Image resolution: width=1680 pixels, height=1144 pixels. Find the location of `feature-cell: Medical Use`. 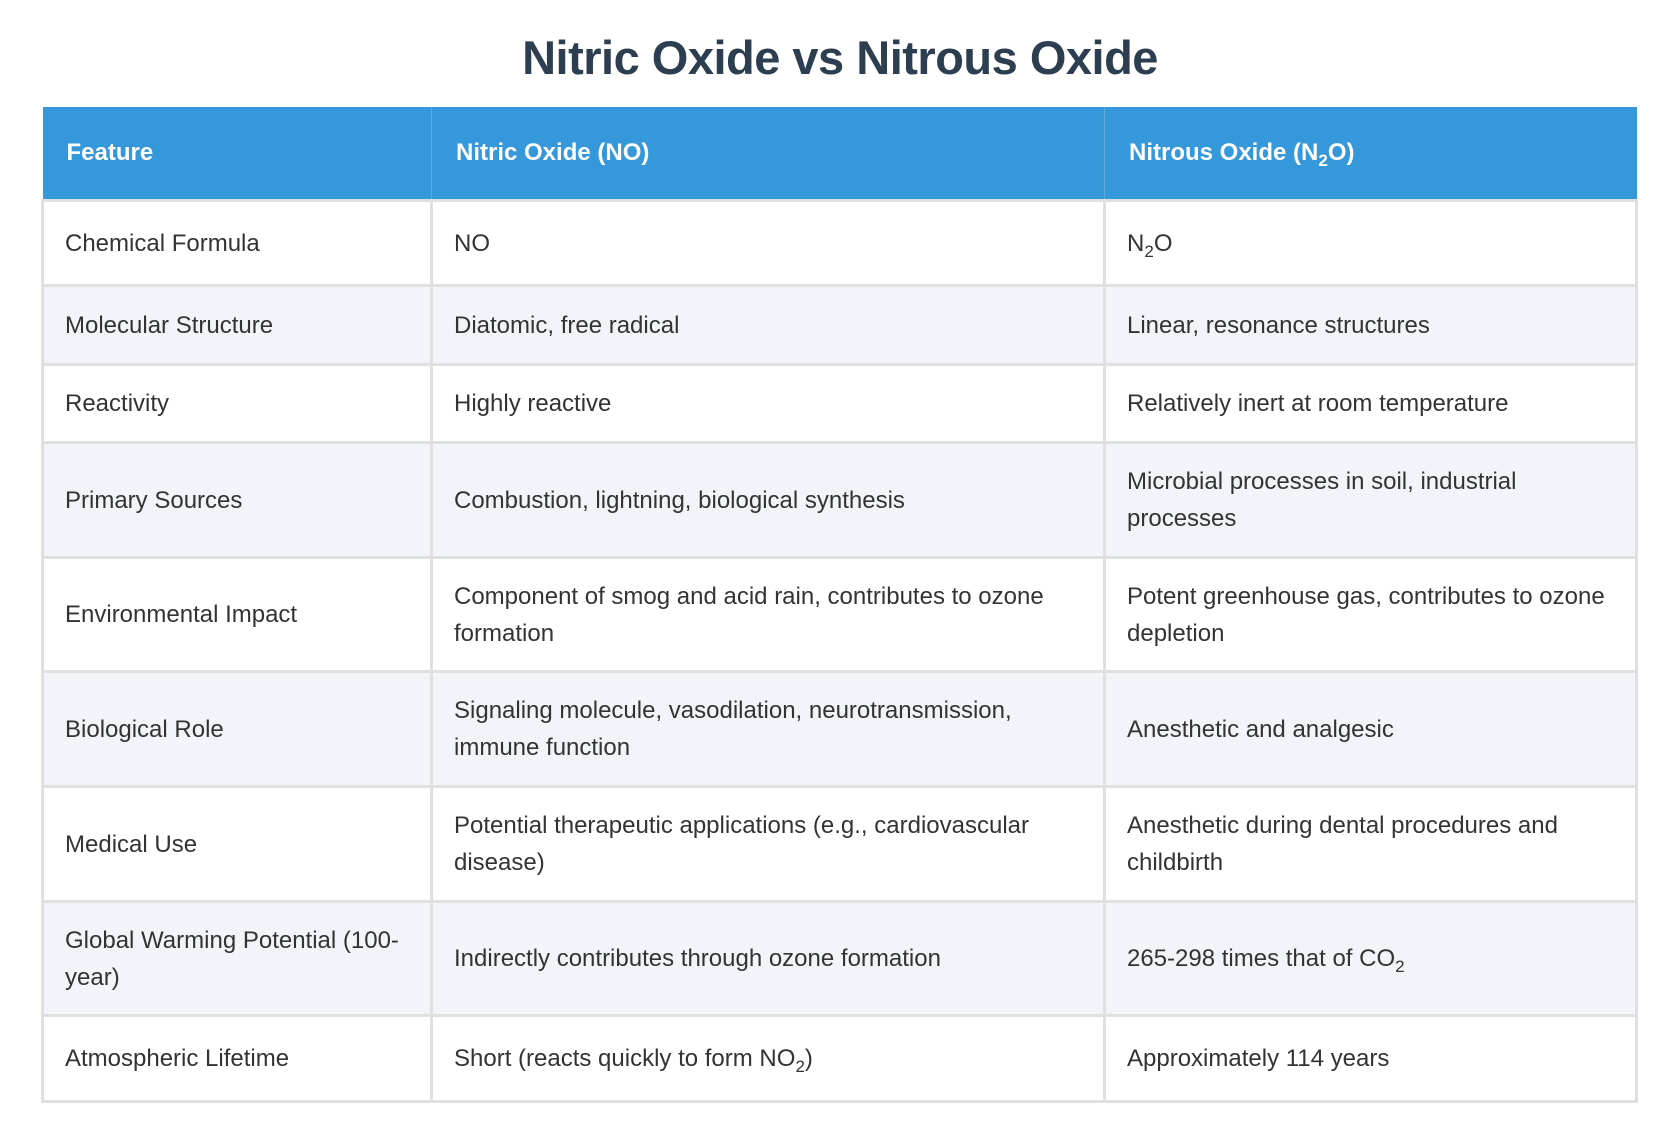

feature-cell: Medical Use is located at coordinates (237, 844).